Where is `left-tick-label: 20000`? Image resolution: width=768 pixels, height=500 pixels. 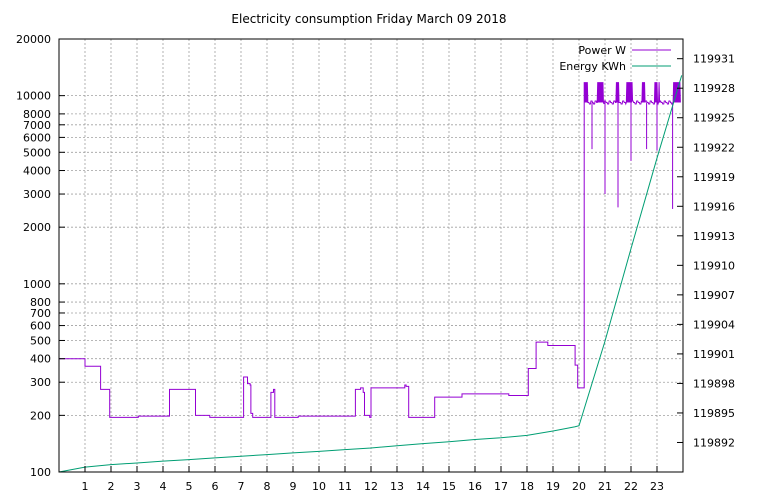 left-tick-label: 20000 is located at coordinates (33, 39).